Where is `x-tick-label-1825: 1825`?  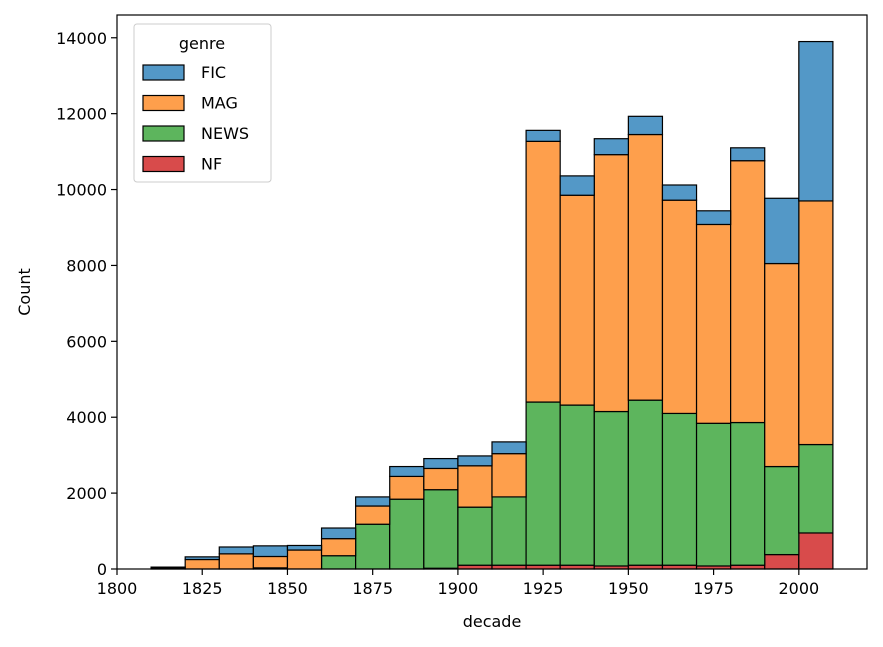 x-tick-label-1825: 1825 is located at coordinates (202, 588).